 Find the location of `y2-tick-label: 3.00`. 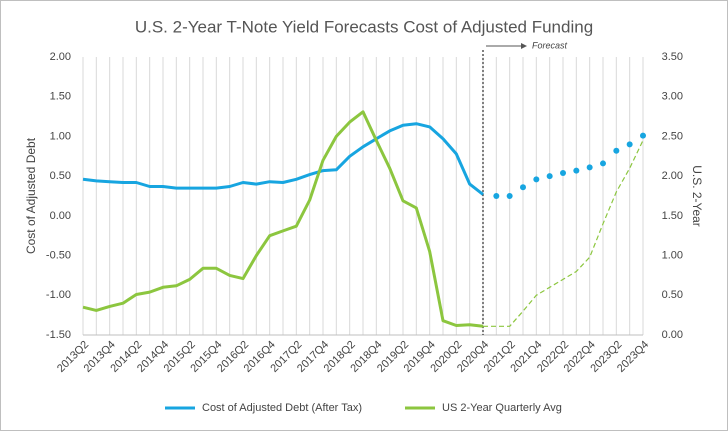

y2-tick-label: 3.00 is located at coordinates (672, 97).